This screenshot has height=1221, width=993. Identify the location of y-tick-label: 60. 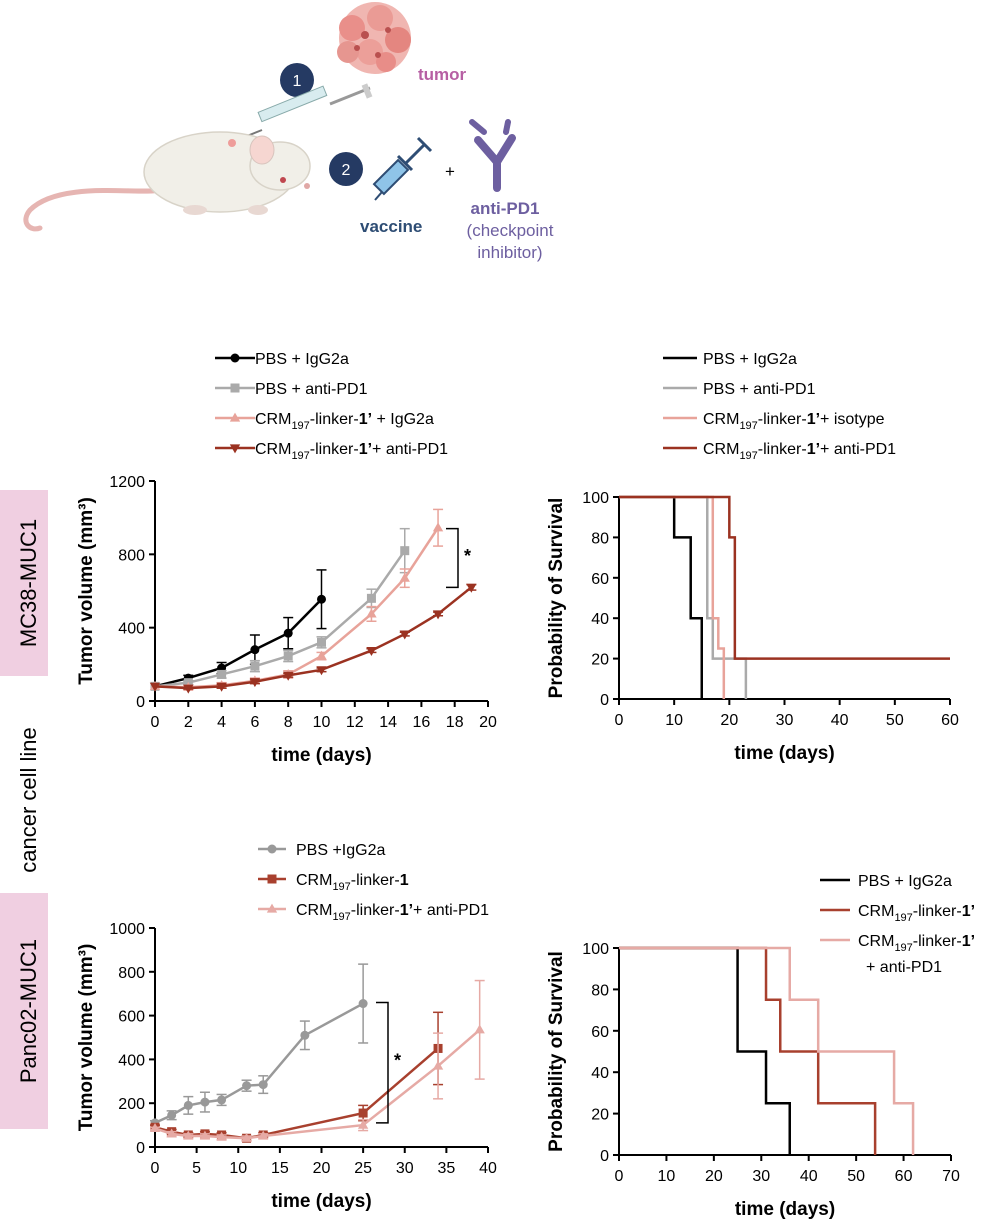
(600, 579).